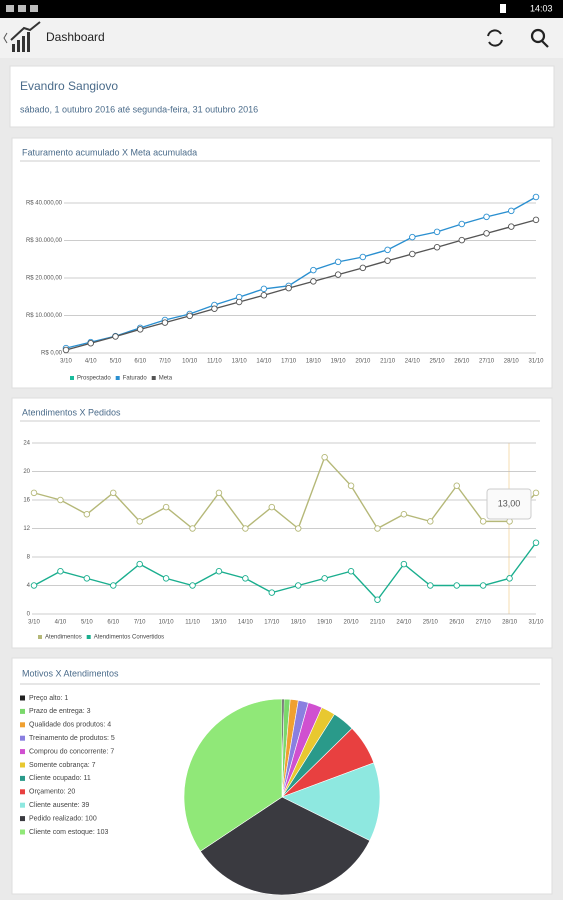 This screenshot has width=563, height=900. Describe the element at coordinates (34, 623) in the screenshot. I see `x-tick-label: 3/10` at that location.